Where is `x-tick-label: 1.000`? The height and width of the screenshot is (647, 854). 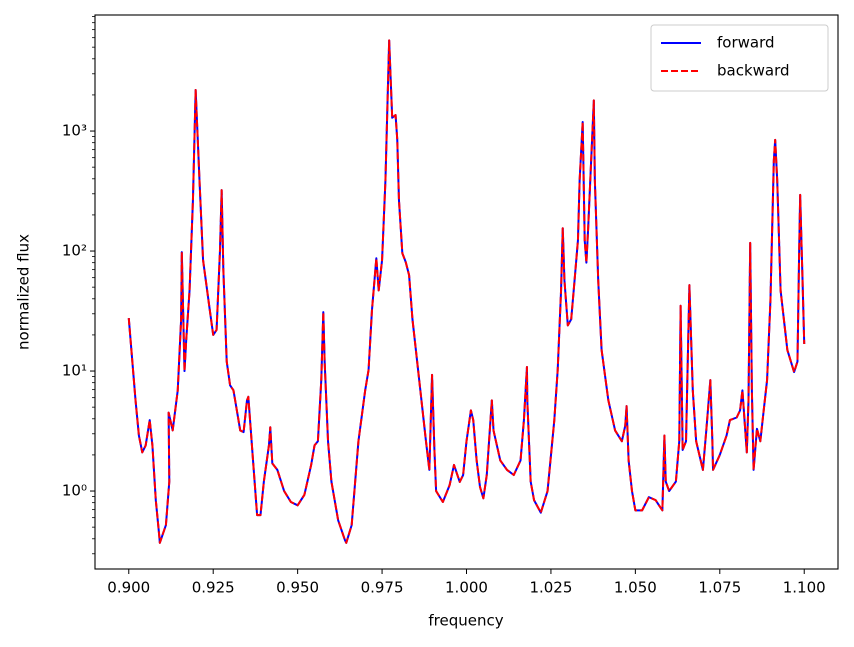 x-tick-label: 1.000 is located at coordinates (466, 588).